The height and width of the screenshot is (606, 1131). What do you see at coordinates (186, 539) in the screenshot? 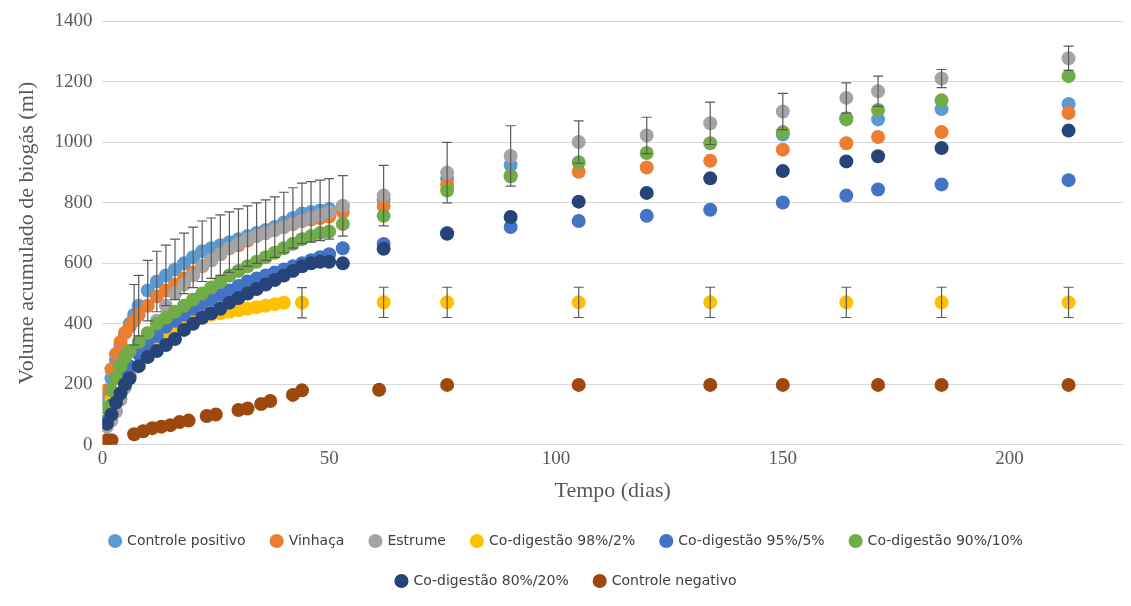
I see `legend-label: Controle positivo` at bounding box center [186, 539].